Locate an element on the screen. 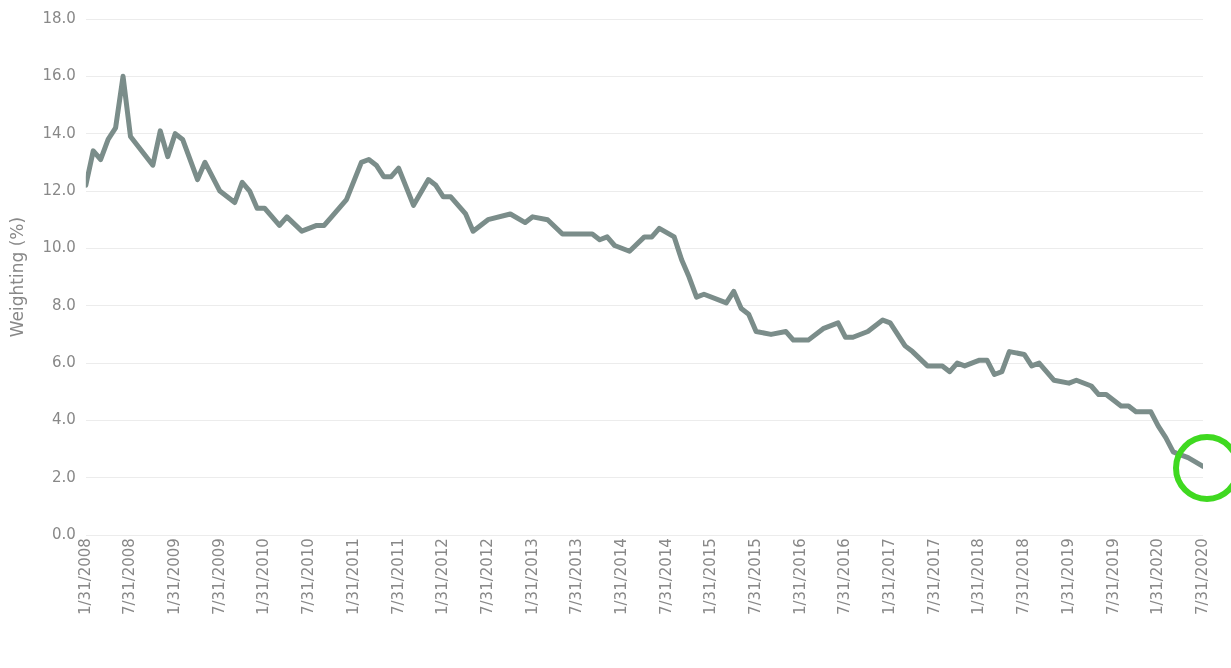  x-tick-label: 1/31/2008 is located at coordinates (84, 577).